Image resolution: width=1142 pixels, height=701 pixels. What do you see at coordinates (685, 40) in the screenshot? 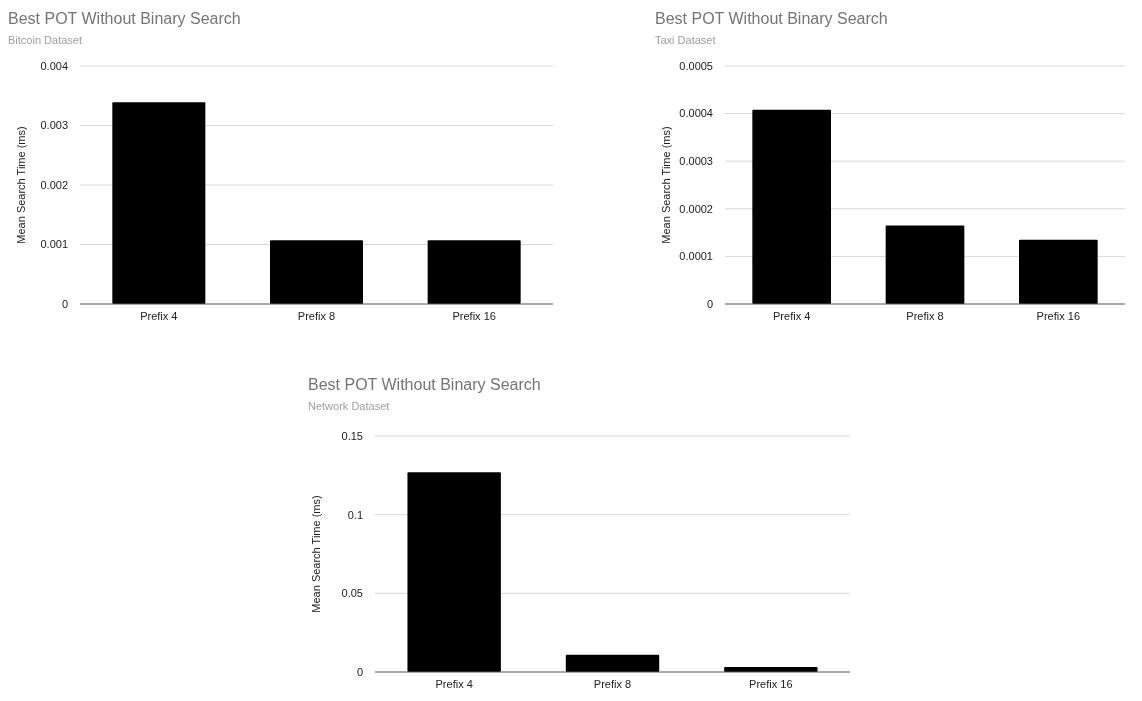
I see `chart-subtitle: Taxi Dataset` at bounding box center [685, 40].